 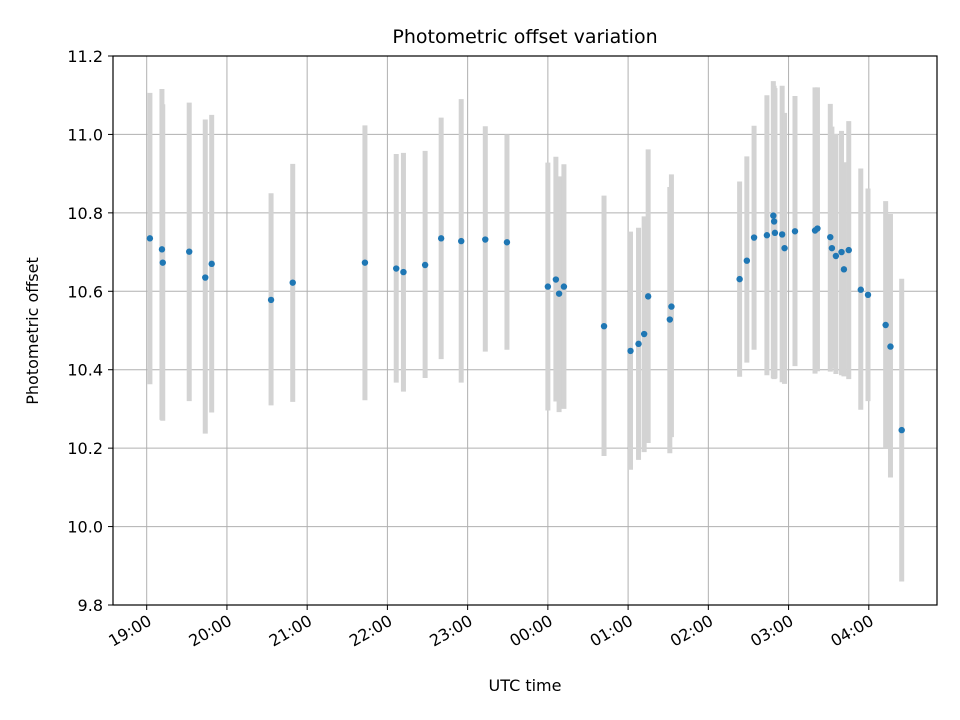 What do you see at coordinates (524, 37) in the screenshot?
I see `chart-title: Photometric offset variation` at bounding box center [524, 37].